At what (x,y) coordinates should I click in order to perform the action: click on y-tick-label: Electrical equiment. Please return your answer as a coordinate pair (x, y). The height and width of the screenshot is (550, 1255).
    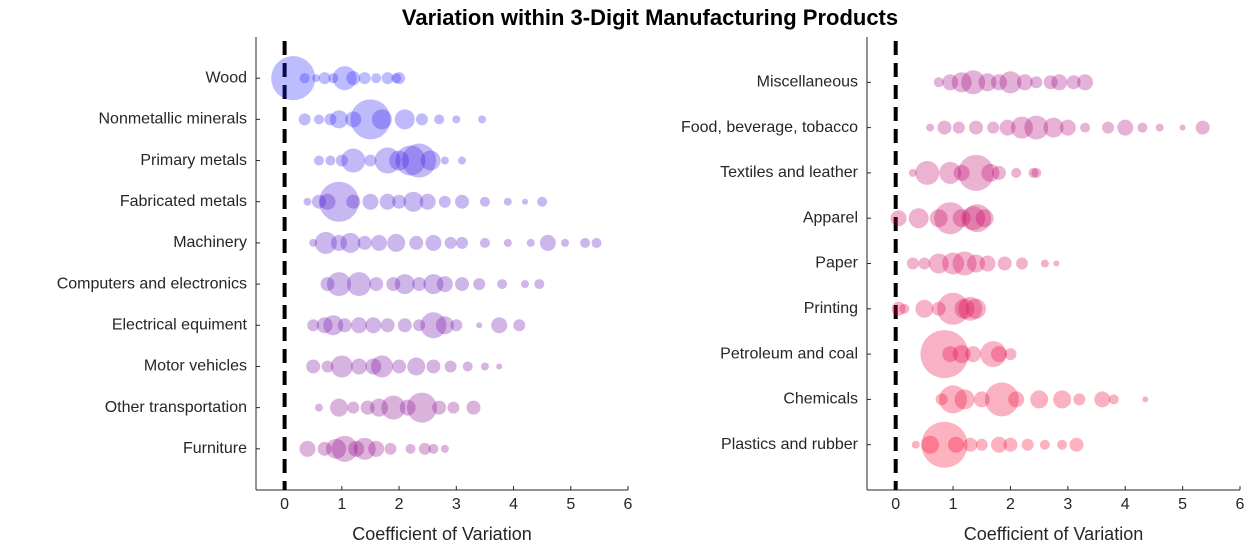
    Looking at the image, I should click on (180, 324).